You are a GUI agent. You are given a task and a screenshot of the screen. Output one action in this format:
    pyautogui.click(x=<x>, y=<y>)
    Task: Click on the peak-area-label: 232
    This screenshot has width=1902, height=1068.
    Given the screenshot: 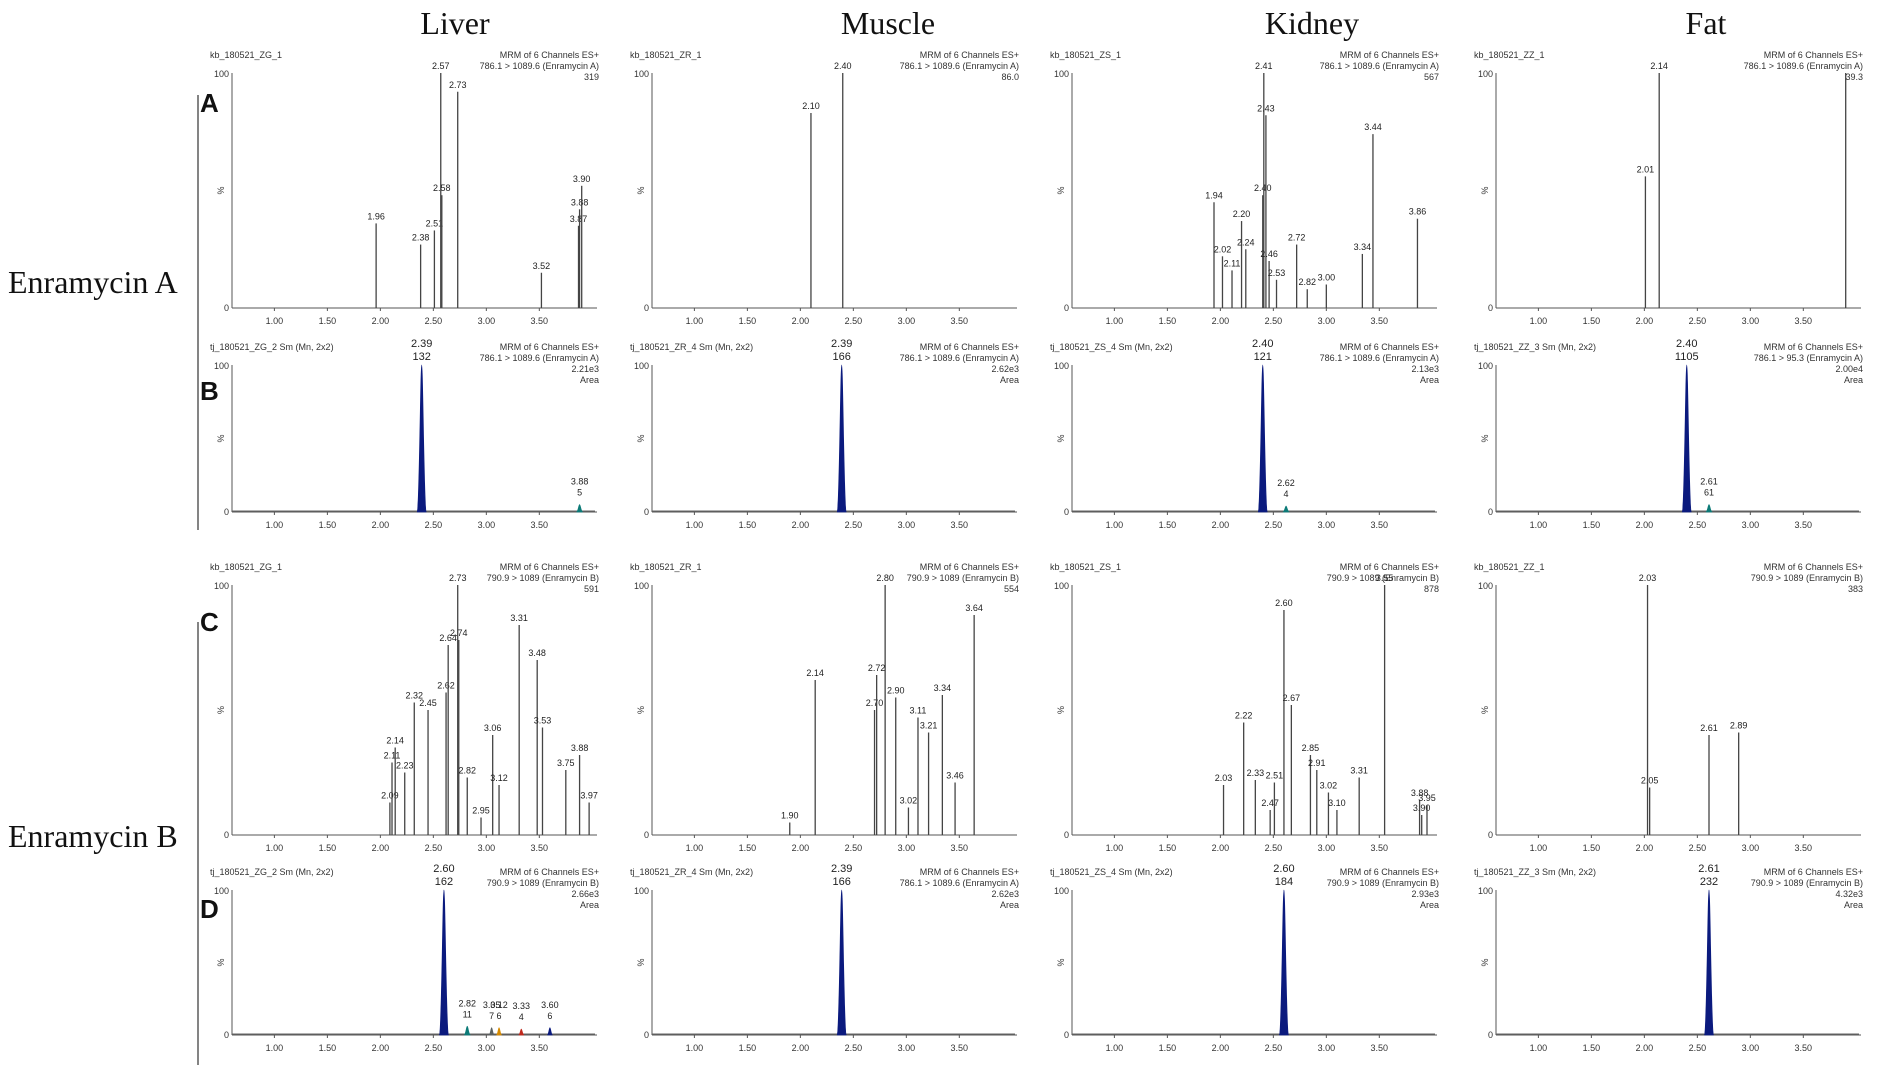 What is the action you would take?
    pyautogui.click(x=1709, y=882)
    